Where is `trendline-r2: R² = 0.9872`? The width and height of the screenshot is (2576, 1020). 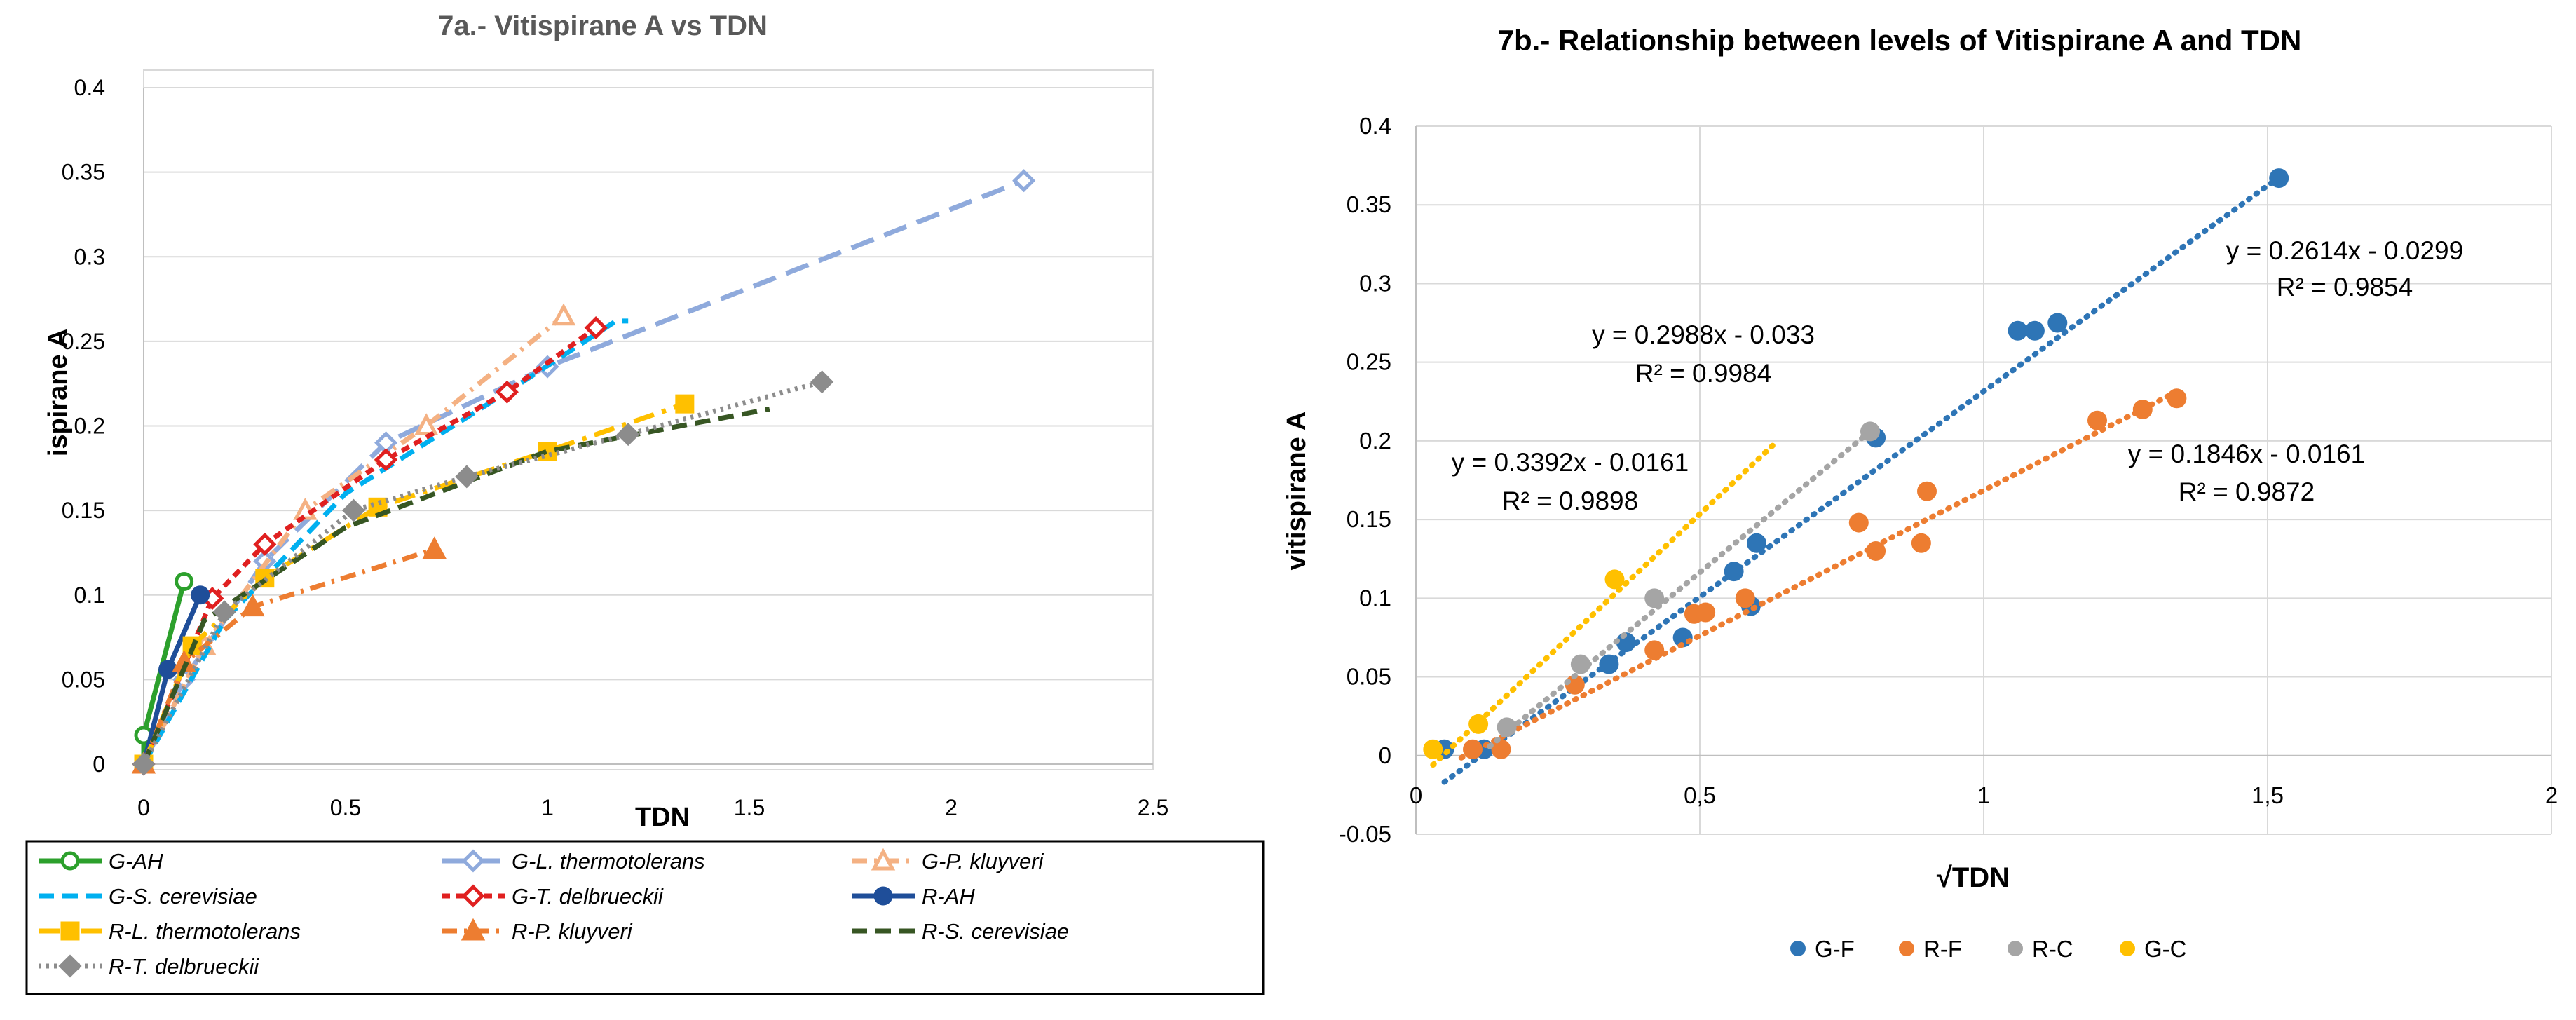 trendline-r2: R² = 0.9872 is located at coordinates (2247, 491).